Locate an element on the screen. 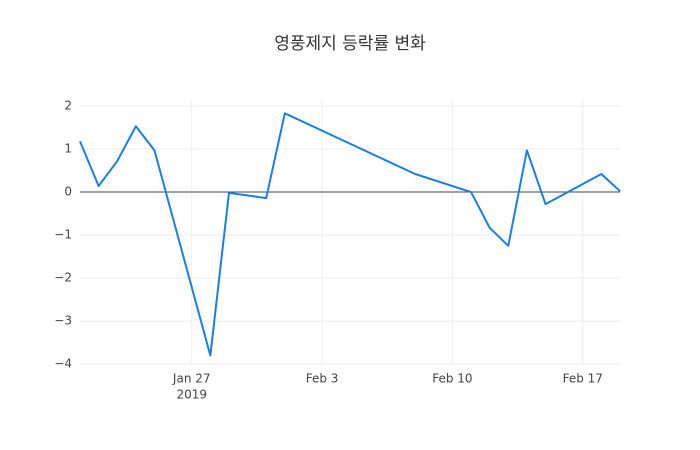  x-year-label: 2019 is located at coordinates (191, 395).